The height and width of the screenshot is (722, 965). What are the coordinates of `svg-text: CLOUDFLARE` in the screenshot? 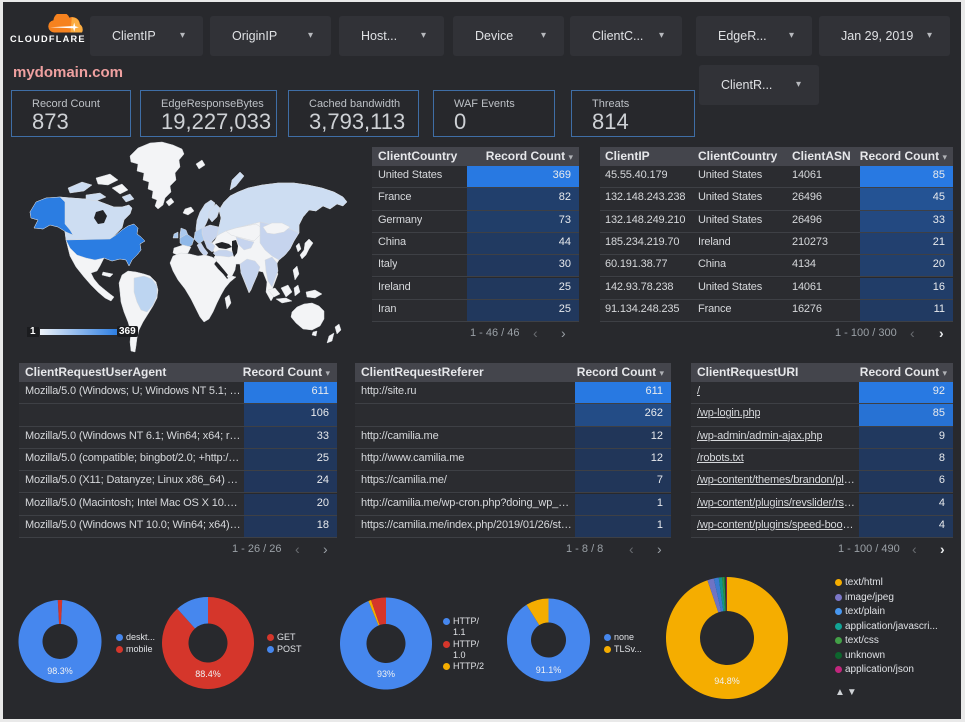 It's located at (48, 39).